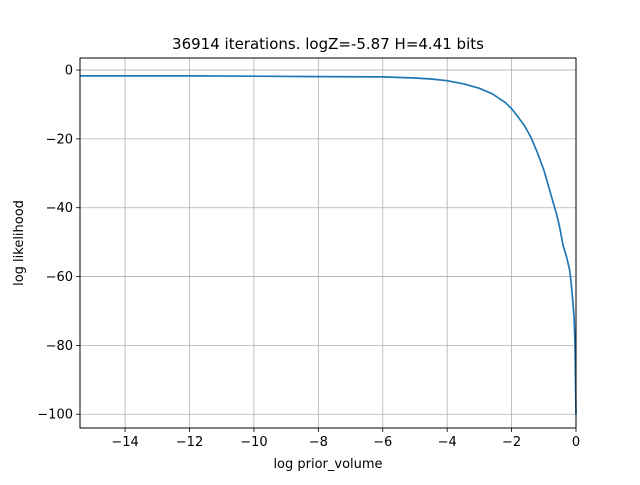 This screenshot has height=485, width=640. Describe the element at coordinates (59, 208) in the screenshot. I see `y-tick-label: −40` at that location.